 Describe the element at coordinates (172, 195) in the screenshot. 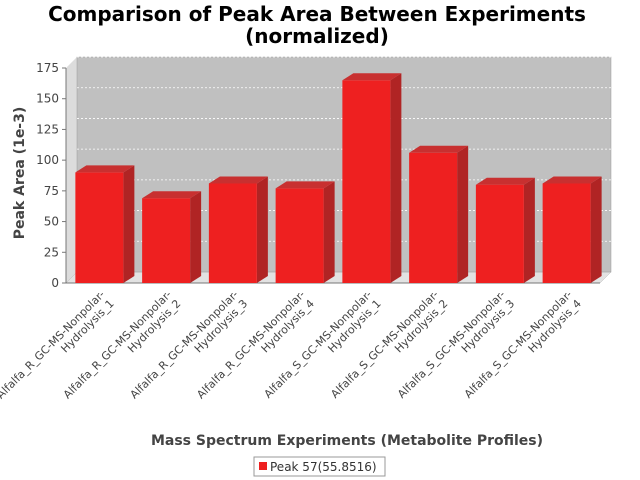

I see `bar-2-top` at that location.